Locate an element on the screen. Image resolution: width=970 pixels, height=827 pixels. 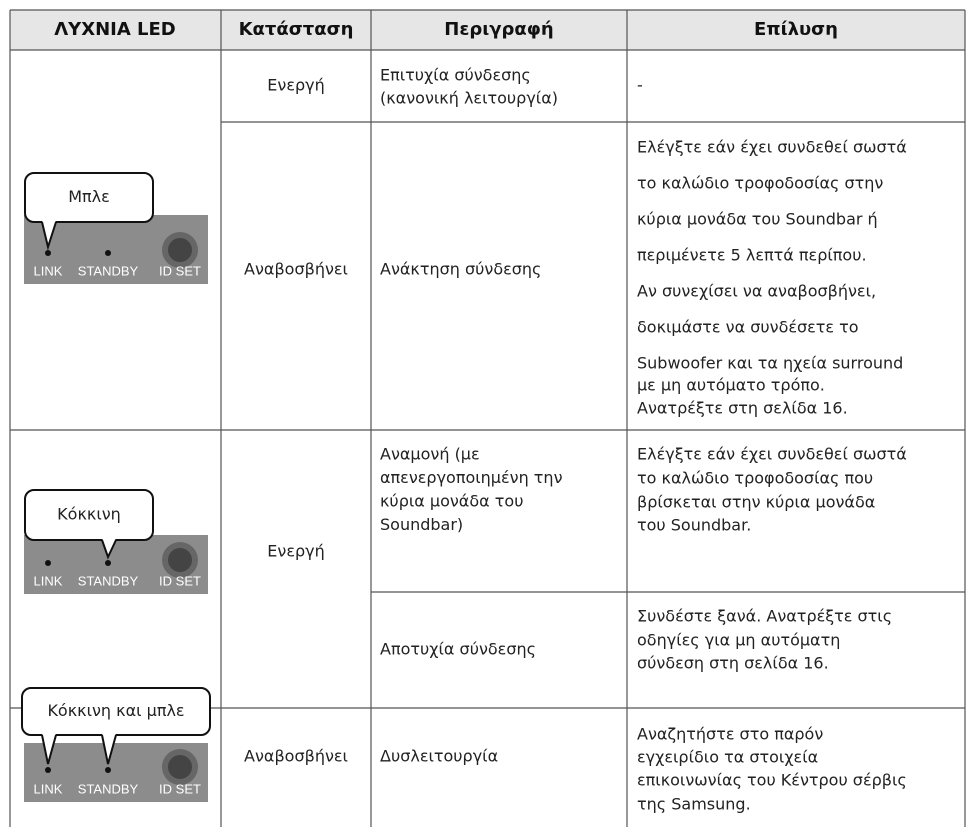
resolution: οδηγίες για μη αυτόματη is located at coordinates (738, 640).